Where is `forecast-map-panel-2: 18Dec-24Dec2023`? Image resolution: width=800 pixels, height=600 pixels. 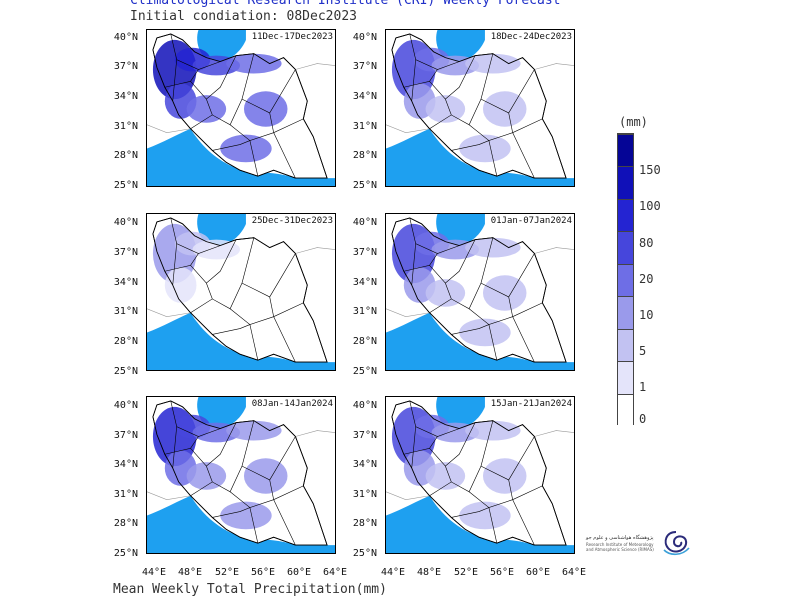
forecast-map-panel-2: 18Dec-24Dec2023 is located at coordinates (480, 108).